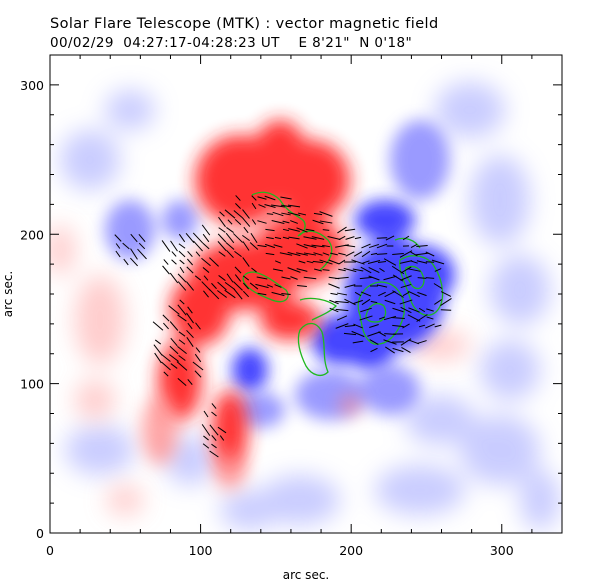 The image size is (612, 585). What do you see at coordinates (351, 550) in the screenshot?
I see `x-tick-label: 200` at bounding box center [351, 550].